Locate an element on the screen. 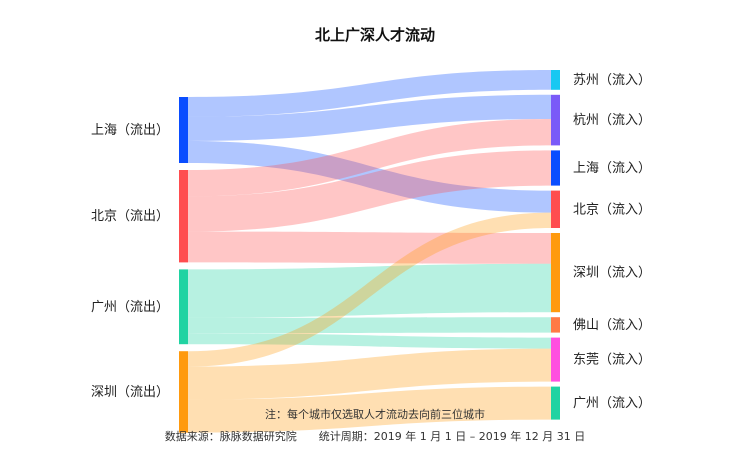  flow-guangzhou-to-dongguan is located at coordinates (369, 341).